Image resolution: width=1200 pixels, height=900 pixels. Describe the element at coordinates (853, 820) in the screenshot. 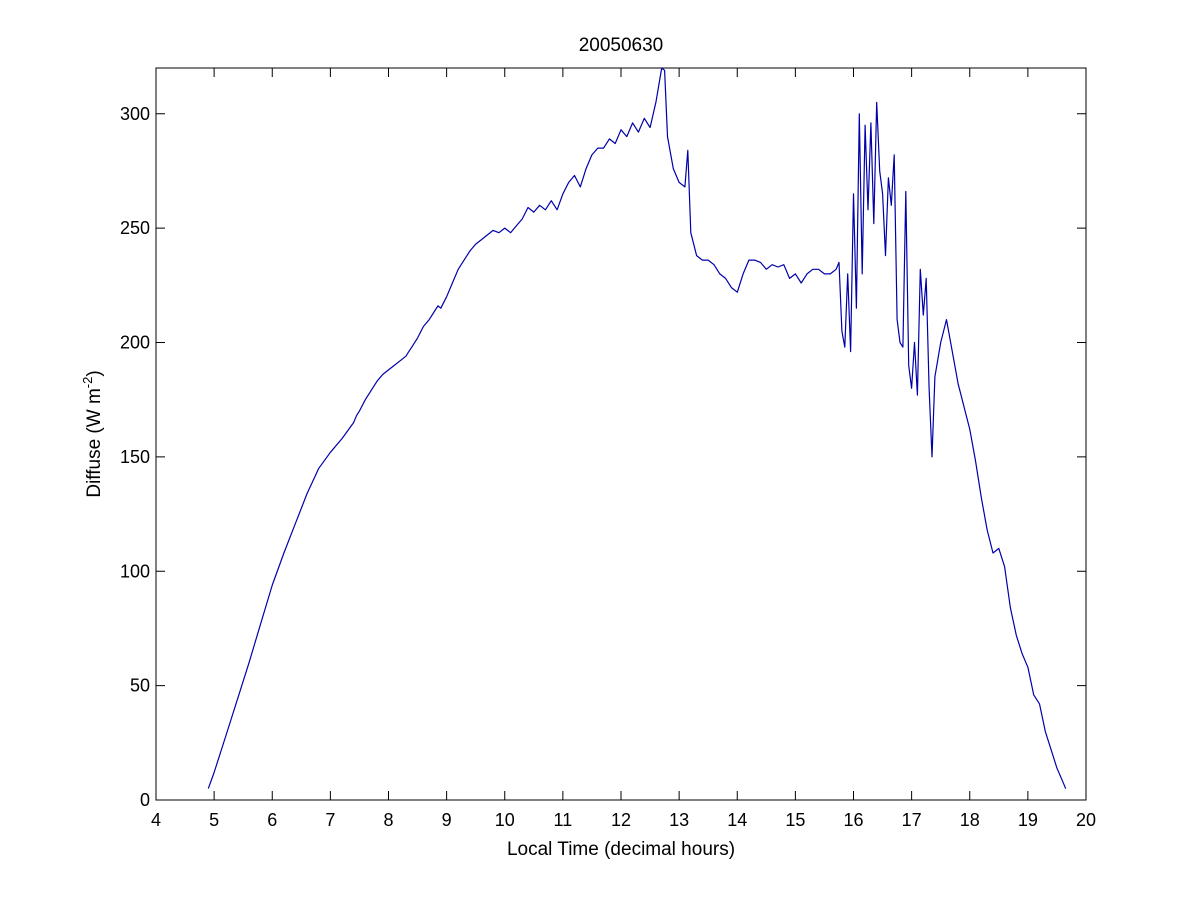

I see `x-tick-label: 16` at that location.